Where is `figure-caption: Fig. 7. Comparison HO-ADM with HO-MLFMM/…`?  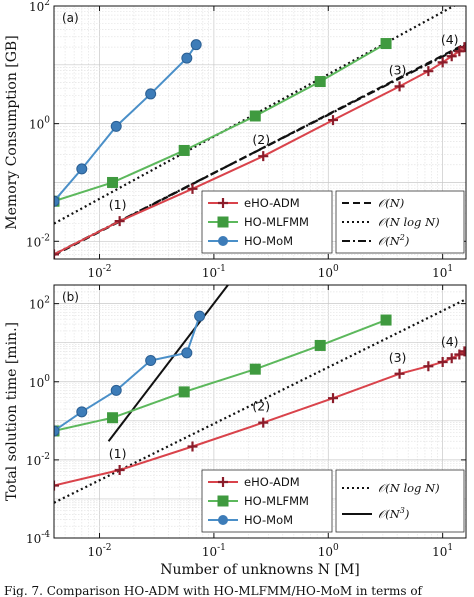 figure-caption: Fig. 7. Comparison HO-ADM with HO-MLFMM/… is located at coordinates (214, 590).